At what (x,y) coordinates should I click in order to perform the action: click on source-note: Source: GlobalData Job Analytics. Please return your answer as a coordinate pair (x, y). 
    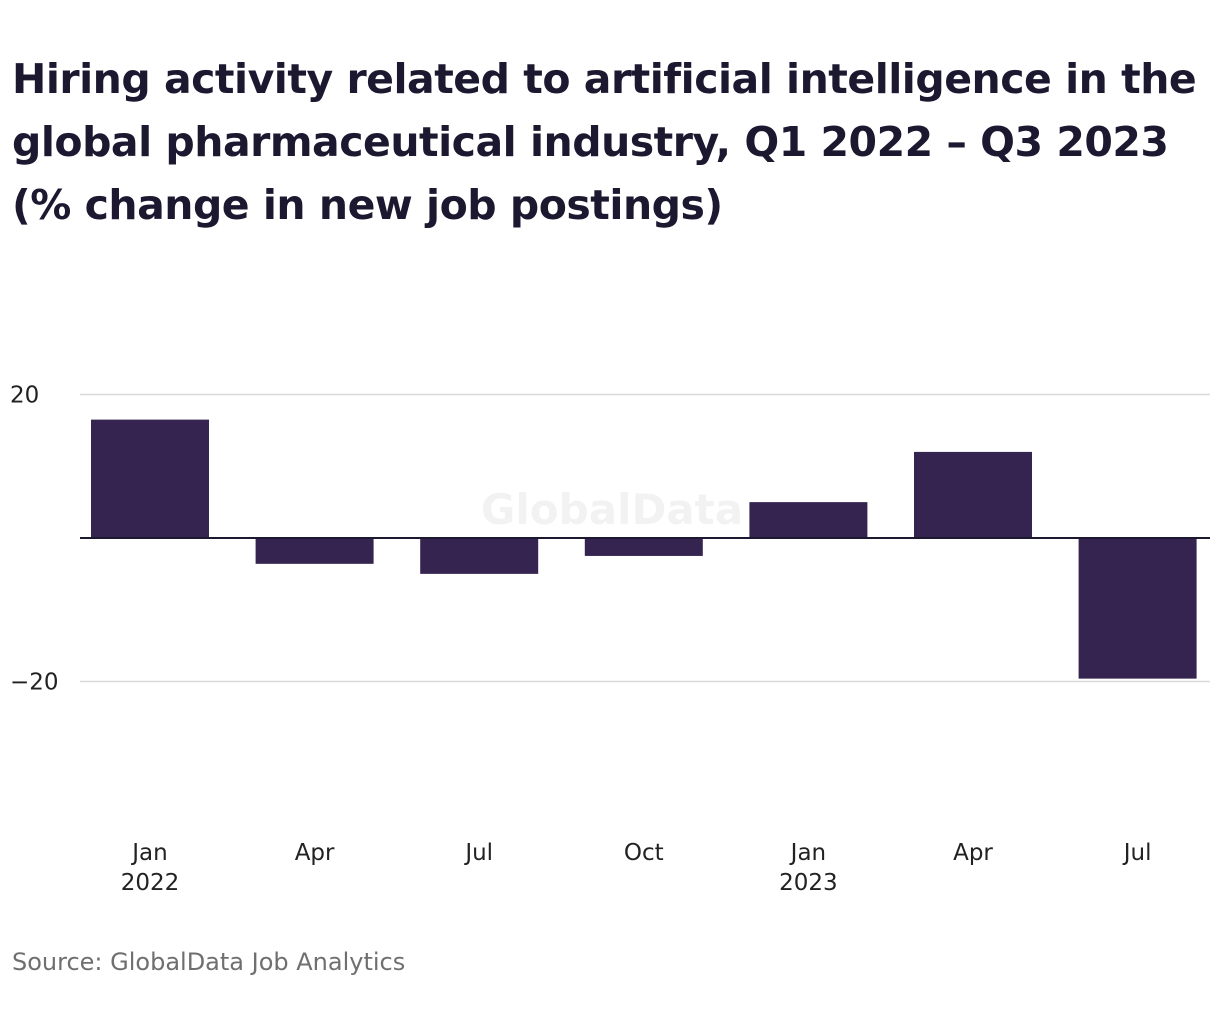
    Looking at the image, I should click on (209, 962).